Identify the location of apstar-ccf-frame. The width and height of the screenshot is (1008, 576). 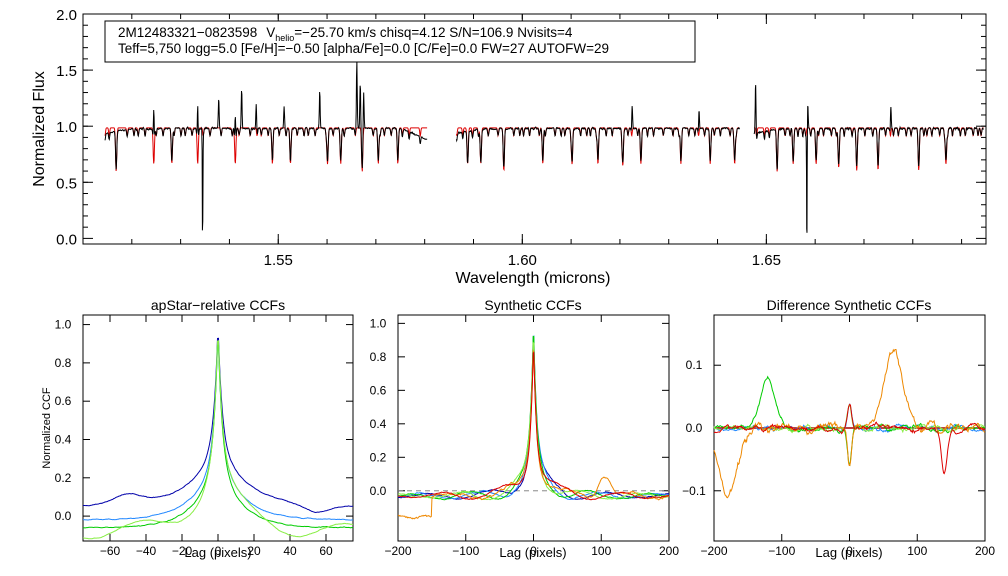
(218, 428).